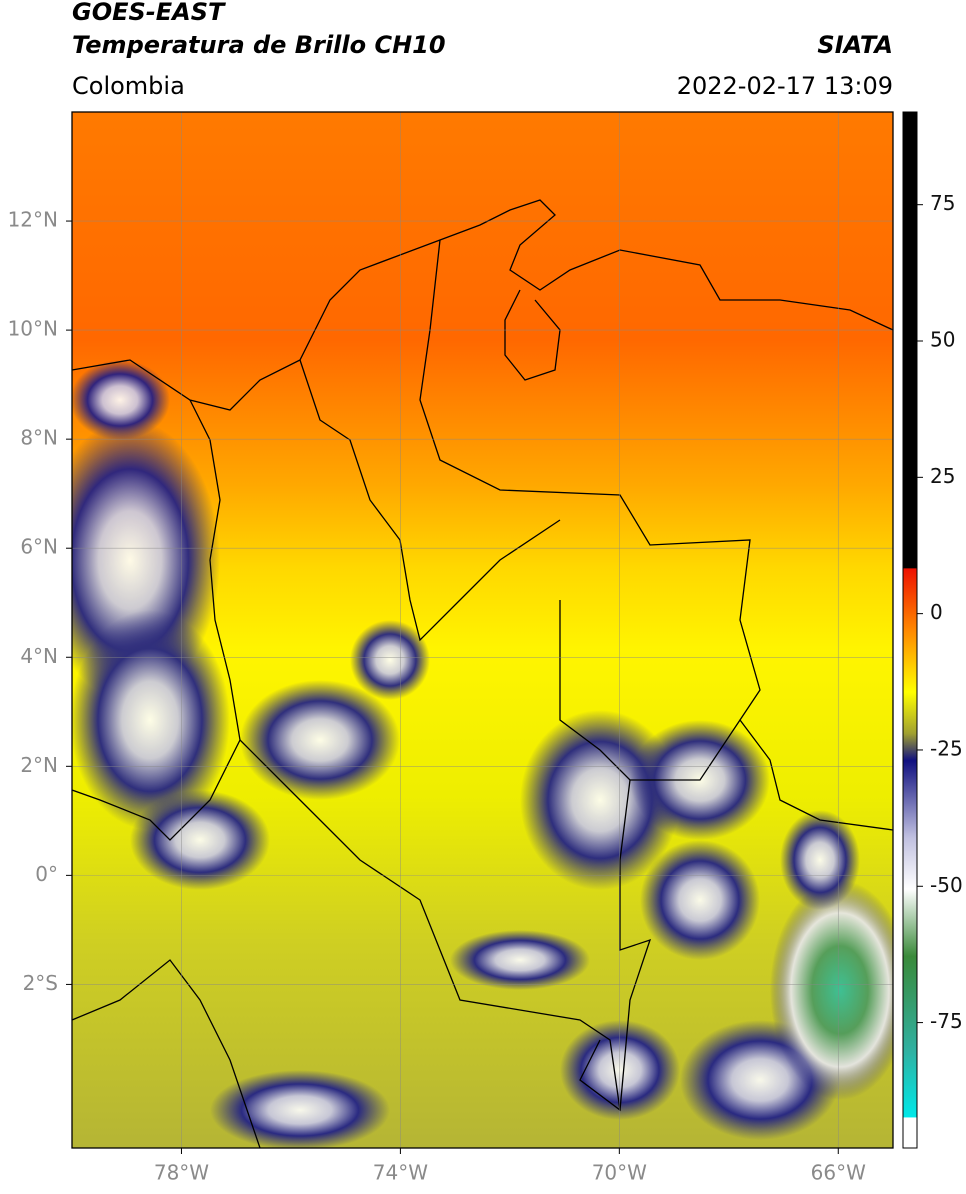 This screenshot has width=966, height=1194. Describe the element at coordinates (39, 547) in the screenshot. I see `y-tick-label: 6°N` at that location.